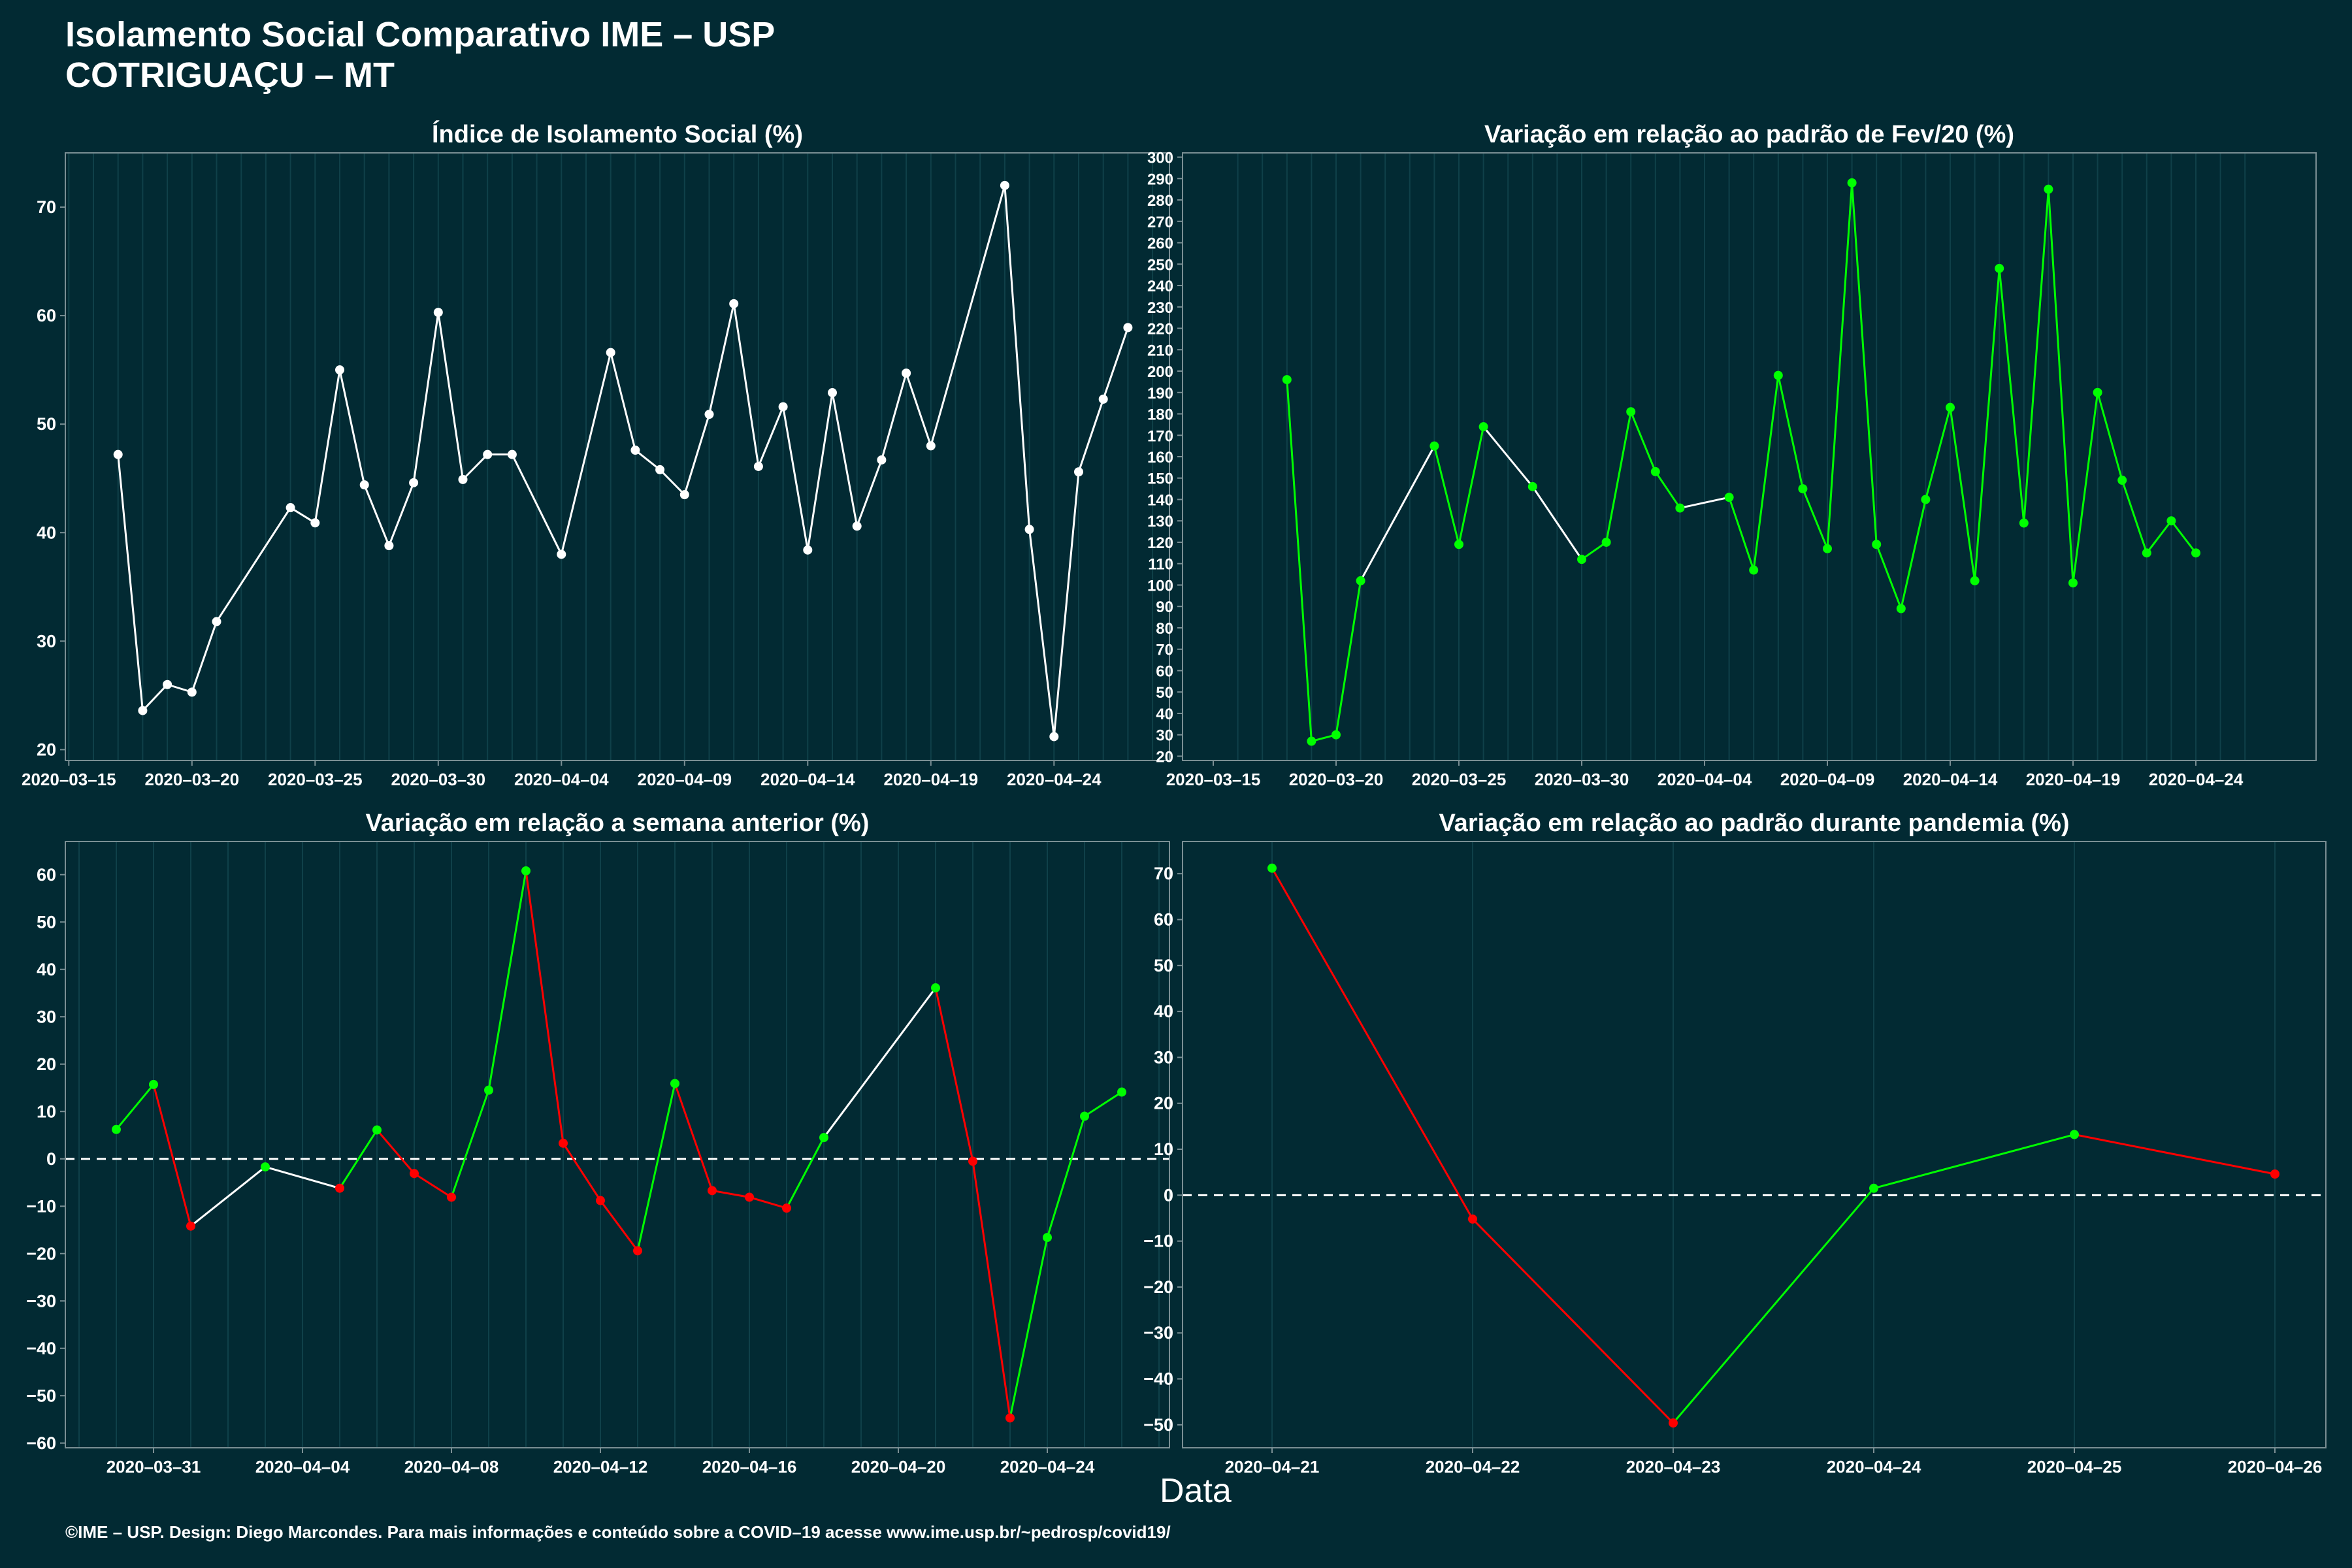 This screenshot has width=2352, height=1568. I want to click on y-tick-label: 230, so click(1160, 308).